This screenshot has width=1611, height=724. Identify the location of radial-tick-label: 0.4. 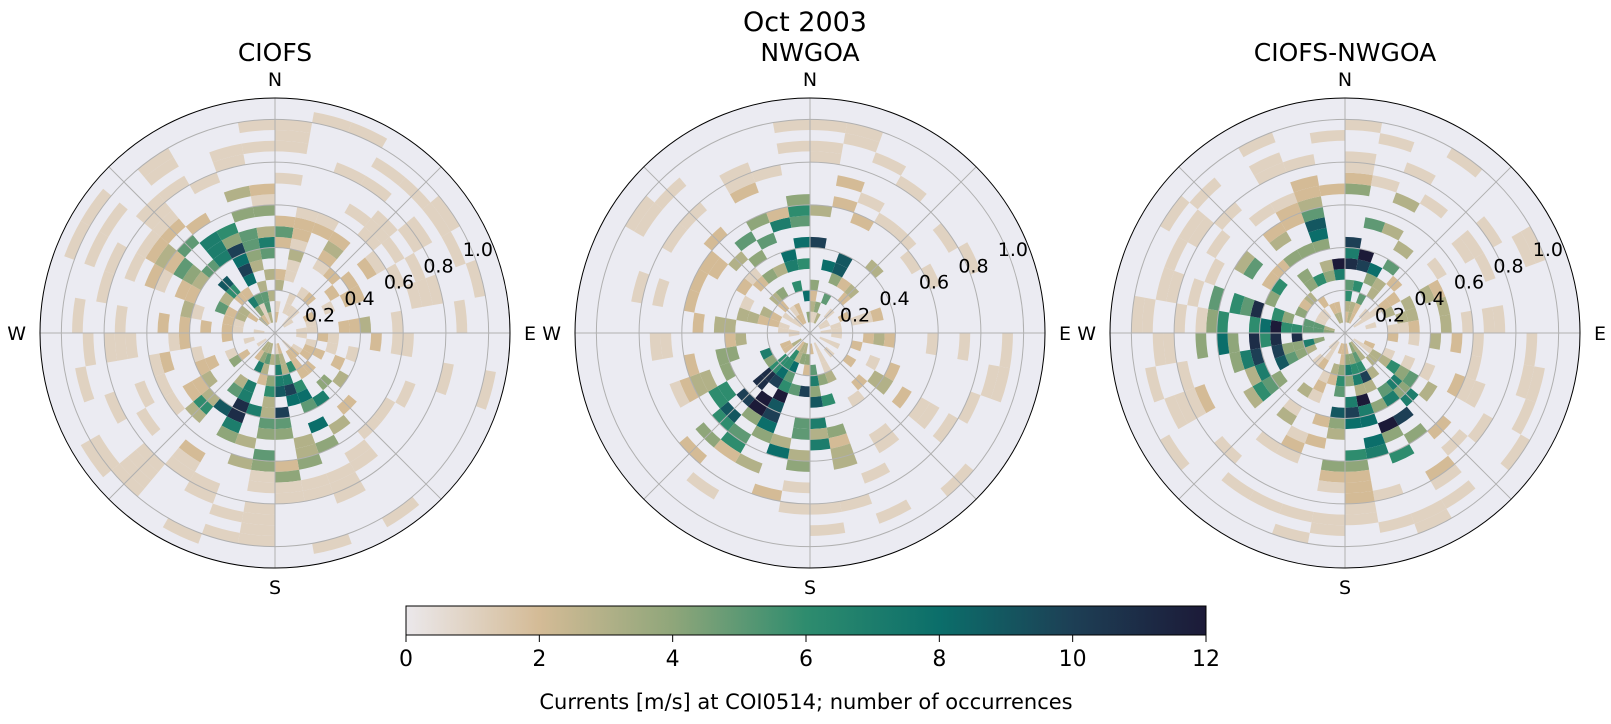
(894, 299).